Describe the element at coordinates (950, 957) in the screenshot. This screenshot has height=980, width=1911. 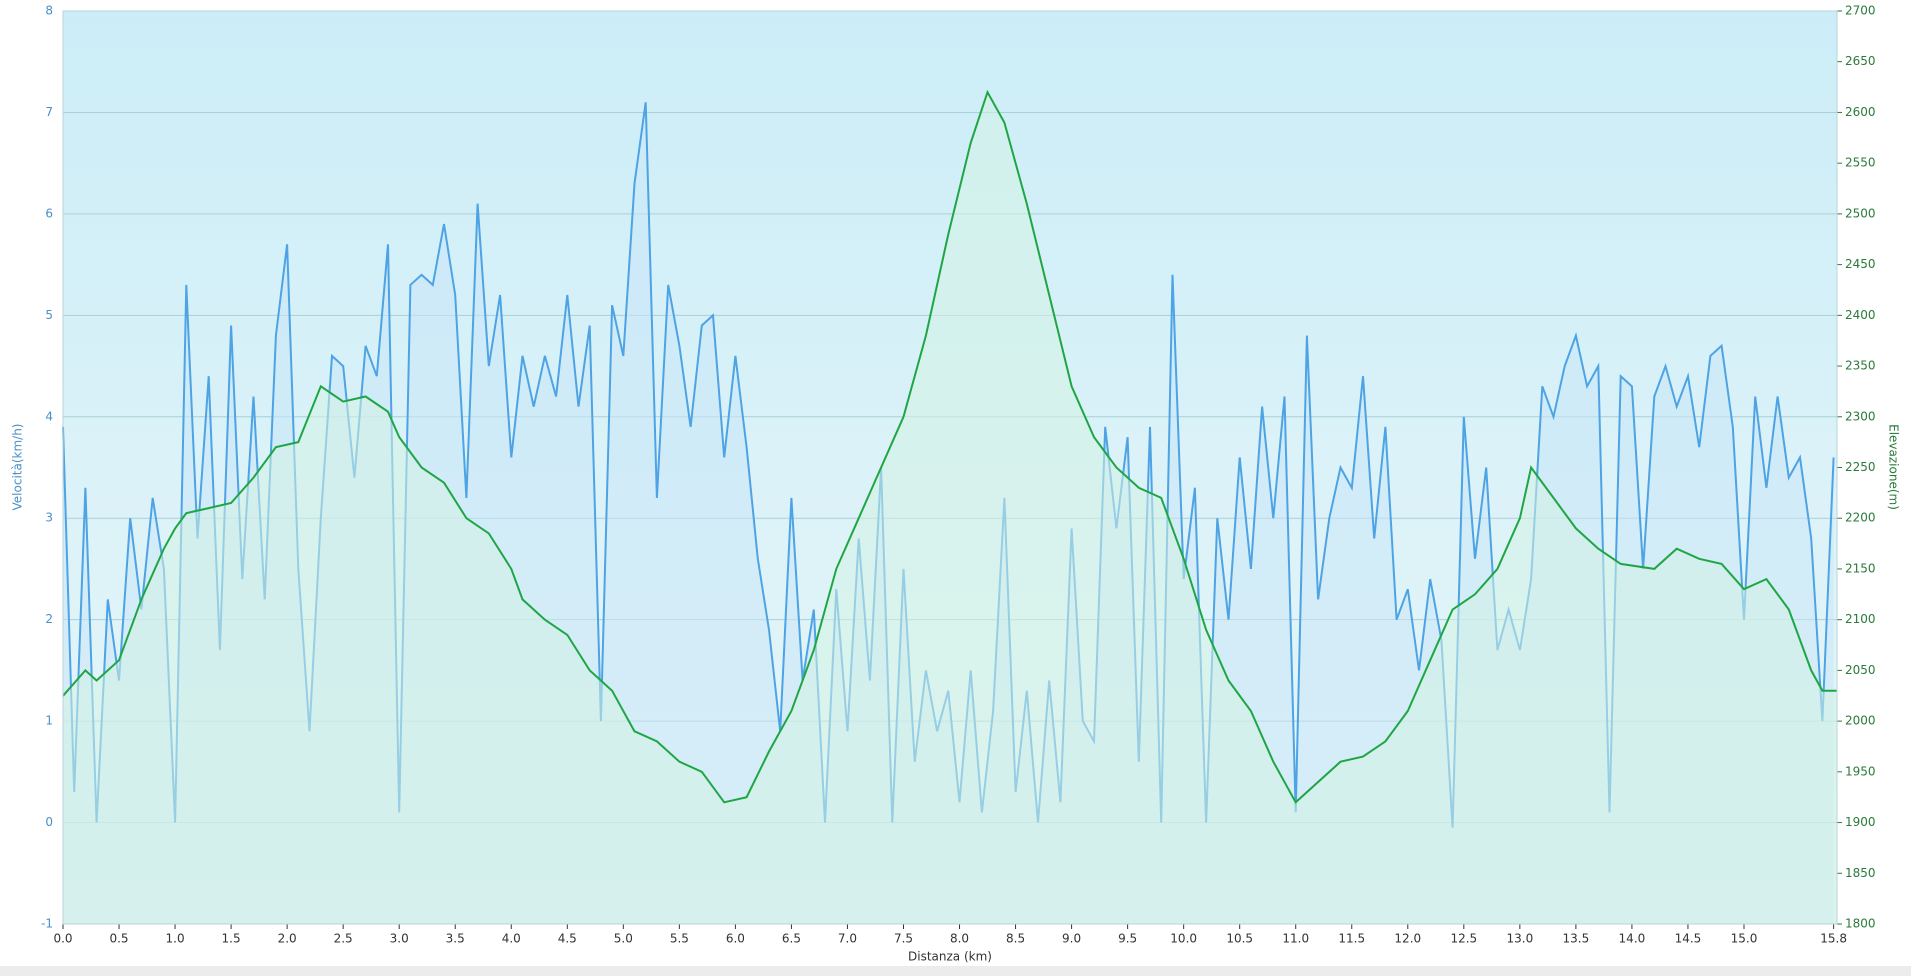
I see `x-axis-title: Distanza (km)` at that location.